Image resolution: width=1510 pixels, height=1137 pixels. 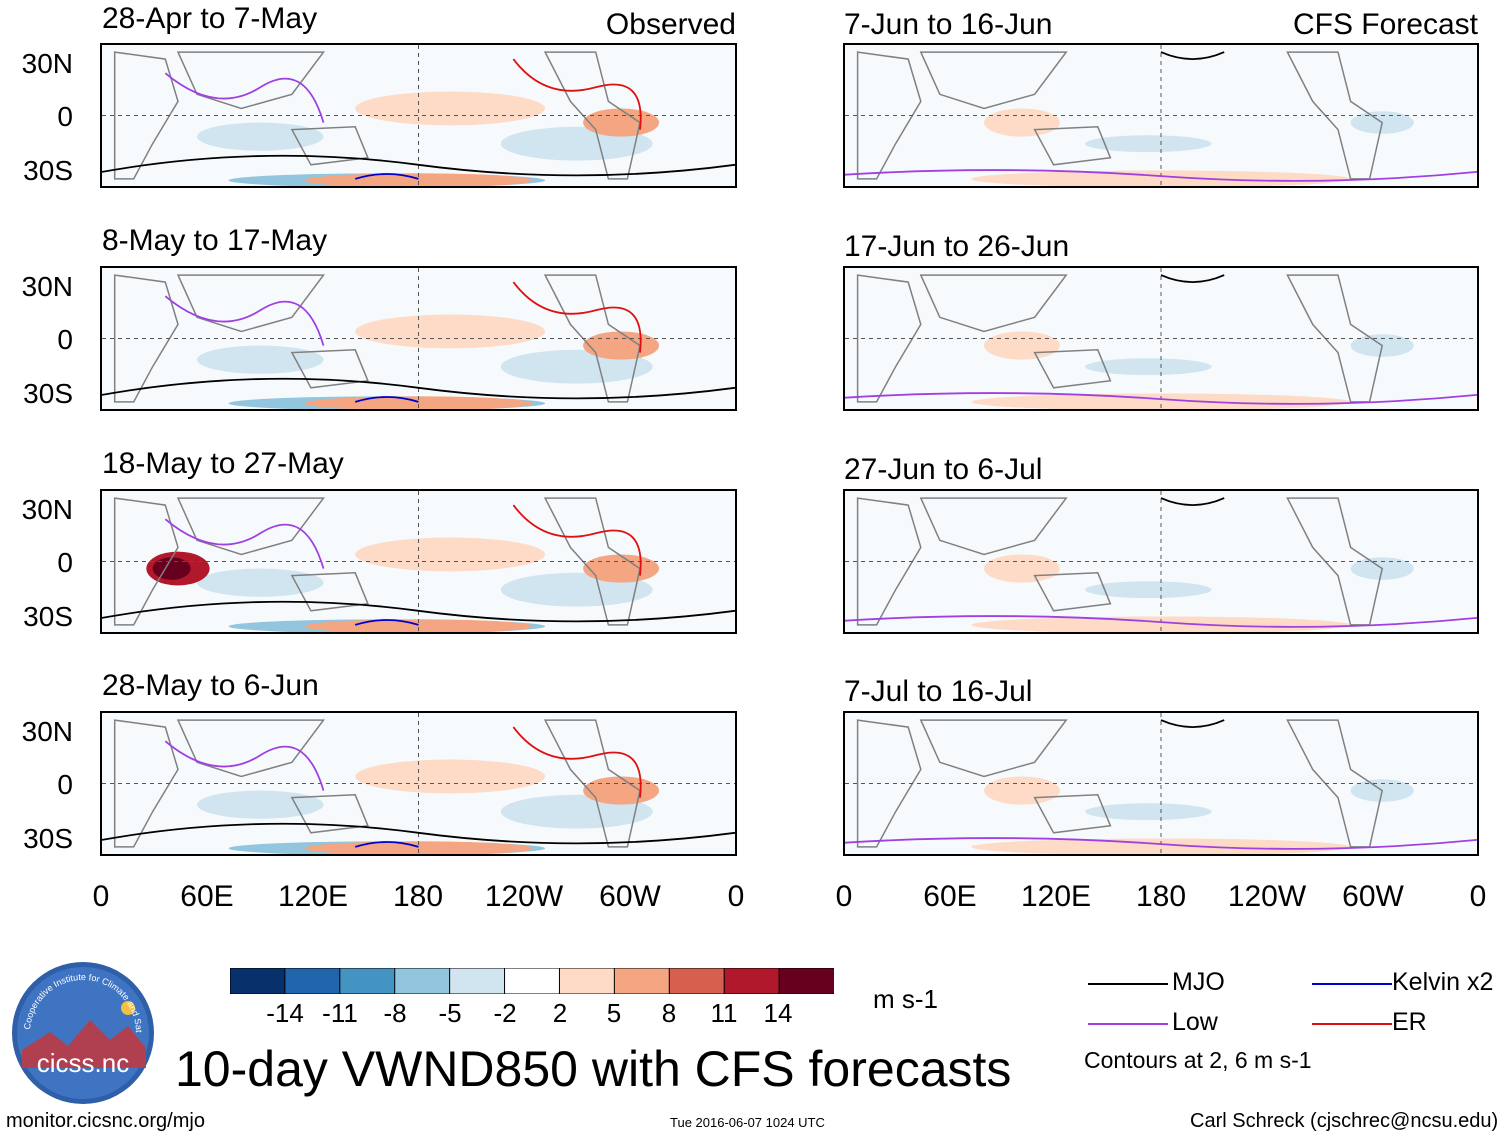 What do you see at coordinates (905, 999) in the screenshot?
I see `colorbar-units: m s-1` at bounding box center [905, 999].